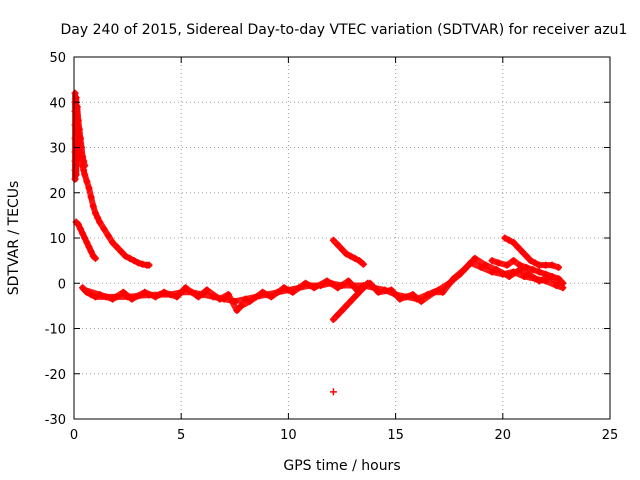  What do you see at coordinates (74, 435) in the screenshot?
I see `x-tick-label: 0` at bounding box center [74, 435].